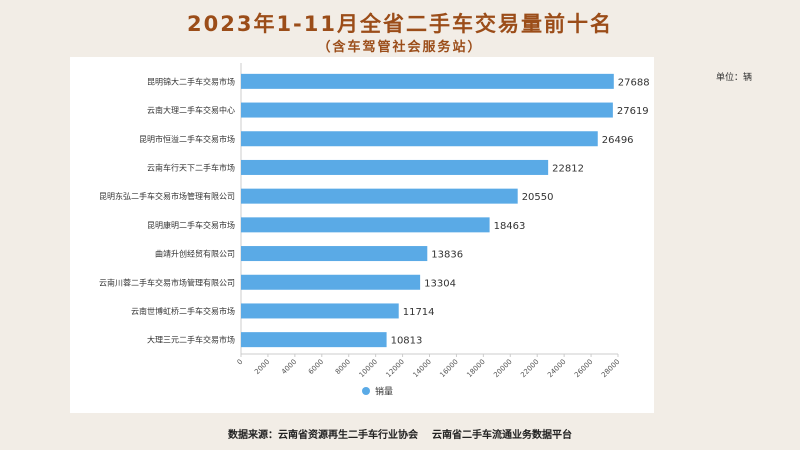 The height and width of the screenshot is (450, 800). What do you see at coordinates (400, 47) in the screenshot?
I see `chart-subtitle: （含车驾管社会服务站）` at bounding box center [400, 47].